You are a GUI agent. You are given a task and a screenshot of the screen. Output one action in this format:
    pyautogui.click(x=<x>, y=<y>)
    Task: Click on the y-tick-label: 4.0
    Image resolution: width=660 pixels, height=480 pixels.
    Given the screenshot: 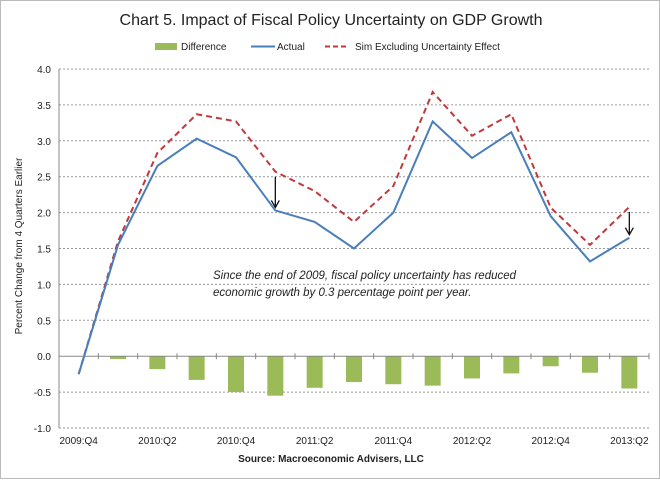 What is the action you would take?
    pyautogui.click(x=44, y=70)
    